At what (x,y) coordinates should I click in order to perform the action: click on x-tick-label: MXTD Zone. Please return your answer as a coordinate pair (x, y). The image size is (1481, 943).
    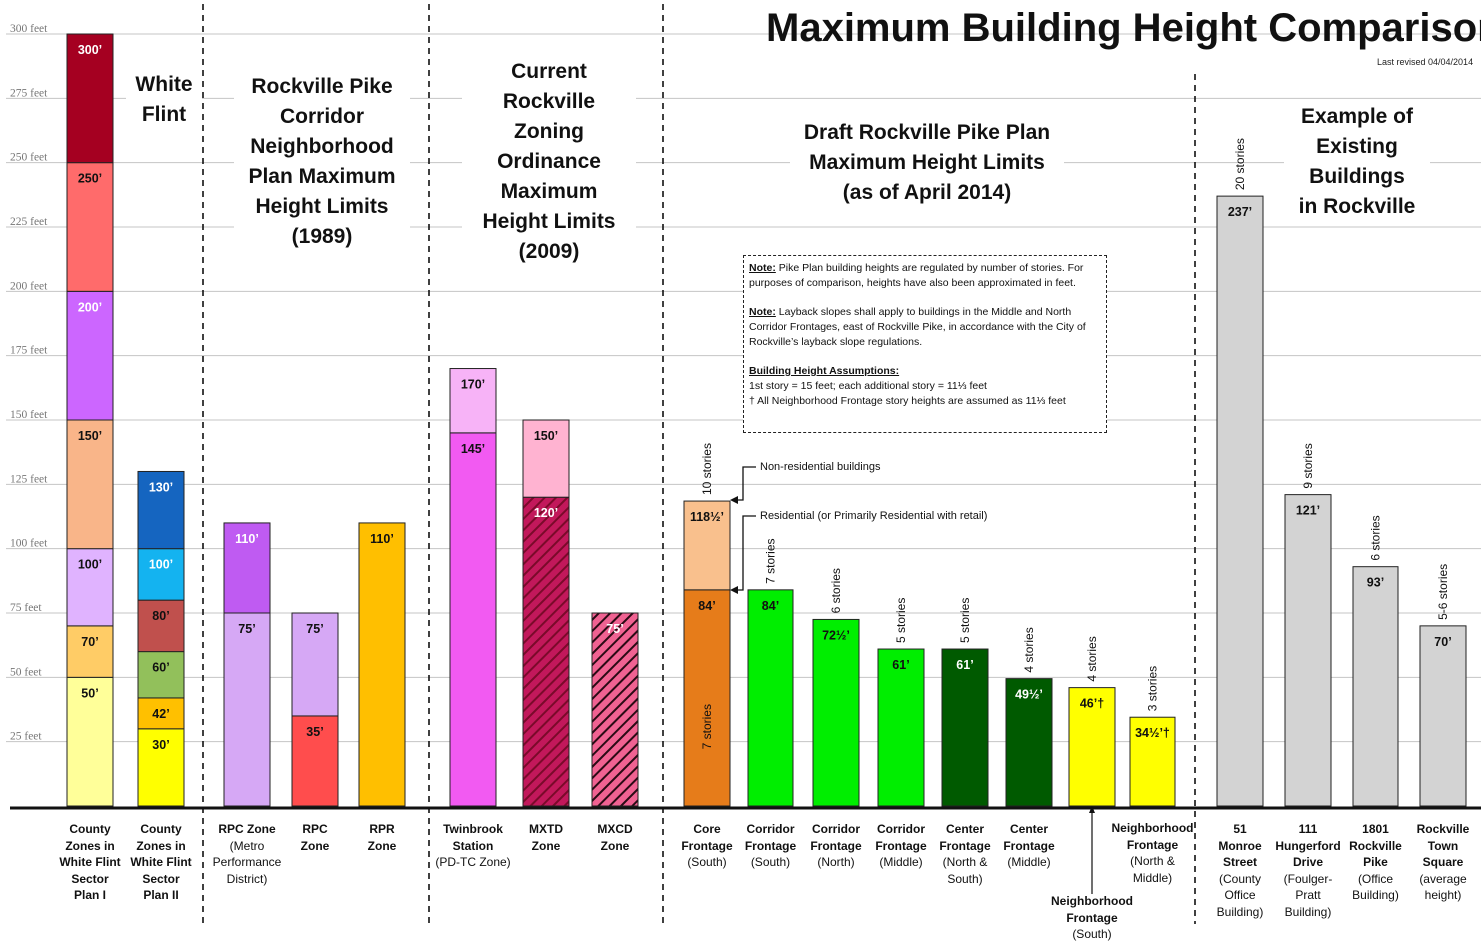
    Looking at the image, I should click on (546, 837).